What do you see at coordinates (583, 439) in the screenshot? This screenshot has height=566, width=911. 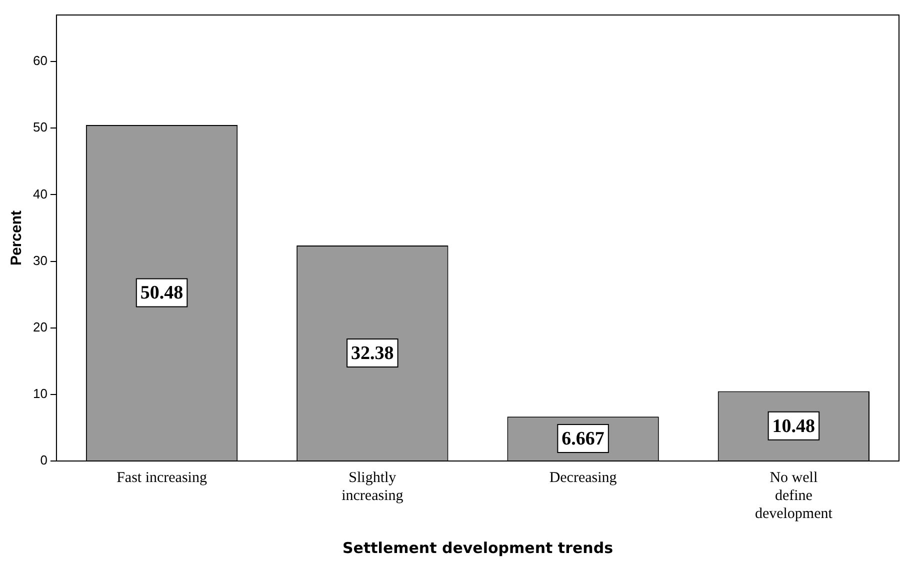 I see `data-label: 6.667` at bounding box center [583, 439].